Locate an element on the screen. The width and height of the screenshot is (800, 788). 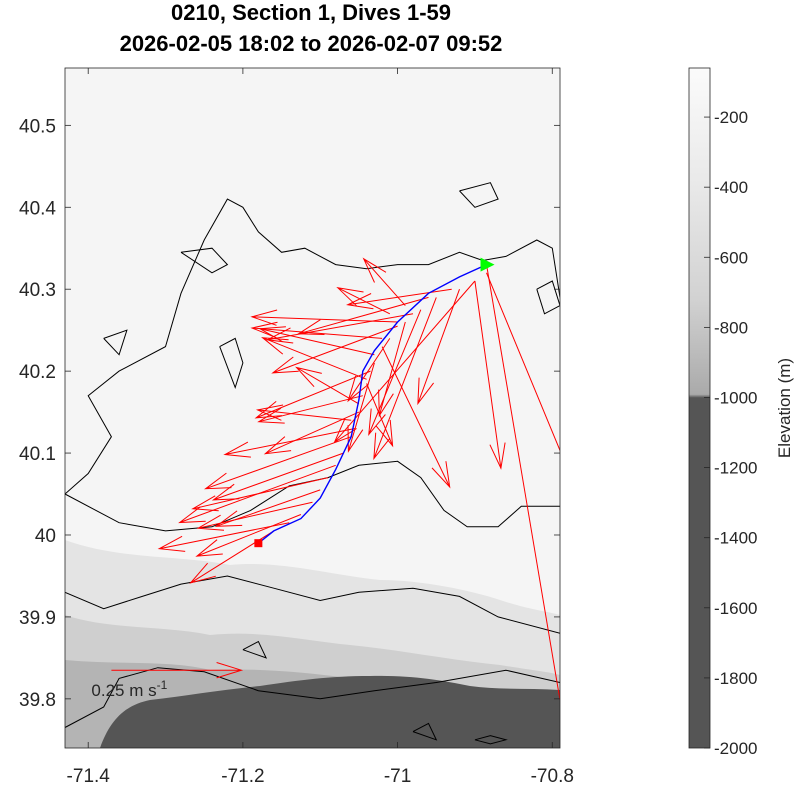
scale-arrow is located at coordinates (177, 670).